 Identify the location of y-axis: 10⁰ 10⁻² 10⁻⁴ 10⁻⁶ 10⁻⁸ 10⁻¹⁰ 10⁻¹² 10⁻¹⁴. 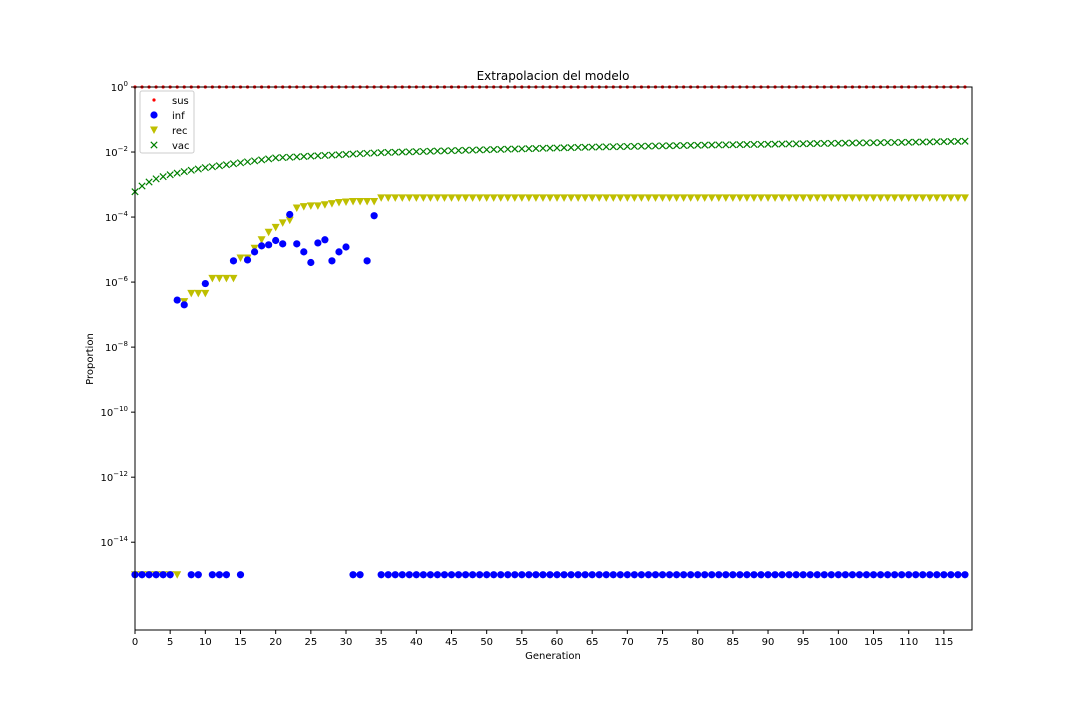
(117, 314).